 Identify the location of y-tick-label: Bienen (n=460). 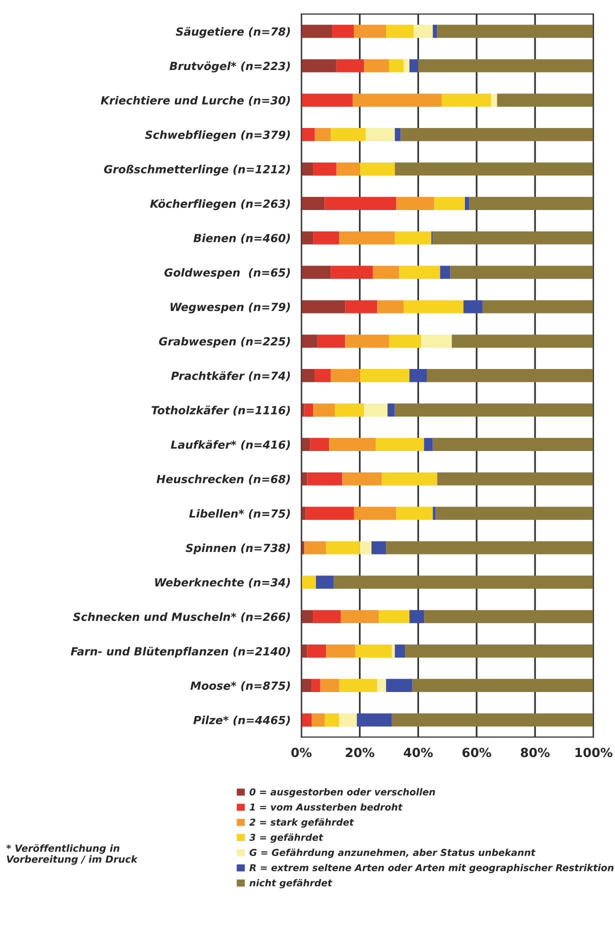
(242, 239).